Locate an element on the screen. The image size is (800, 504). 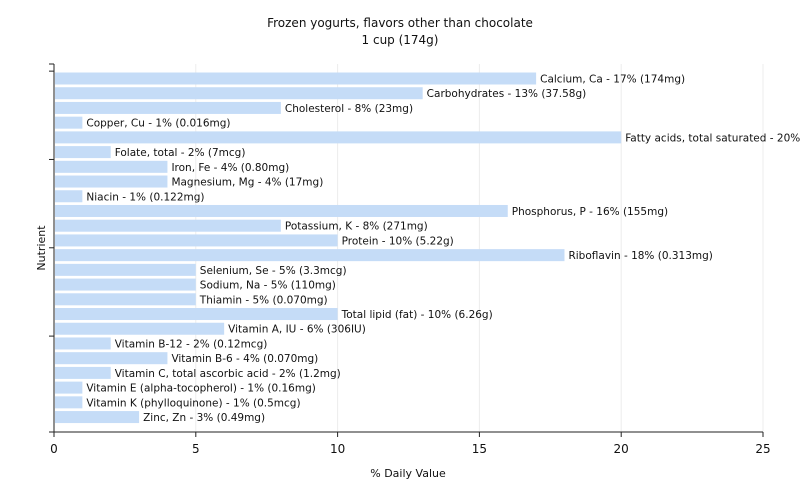
bar-label-22: Vitamin K (phylloquinone) - 1% (0.5mcg) is located at coordinates (193, 403).